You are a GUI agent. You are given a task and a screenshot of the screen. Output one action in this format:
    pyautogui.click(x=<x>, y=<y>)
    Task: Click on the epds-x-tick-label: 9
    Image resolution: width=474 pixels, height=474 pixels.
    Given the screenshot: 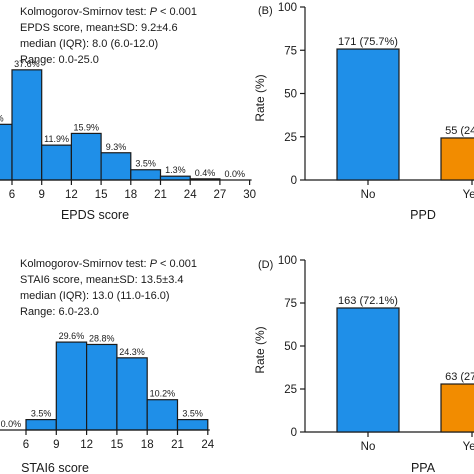 What is the action you would take?
    pyautogui.click(x=41, y=195)
    